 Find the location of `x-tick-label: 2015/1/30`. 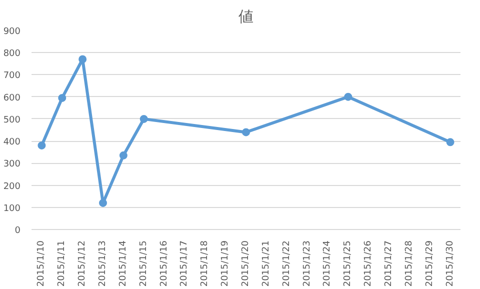

x-tick-label: 2015/1/30 is located at coordinates (450, 263).